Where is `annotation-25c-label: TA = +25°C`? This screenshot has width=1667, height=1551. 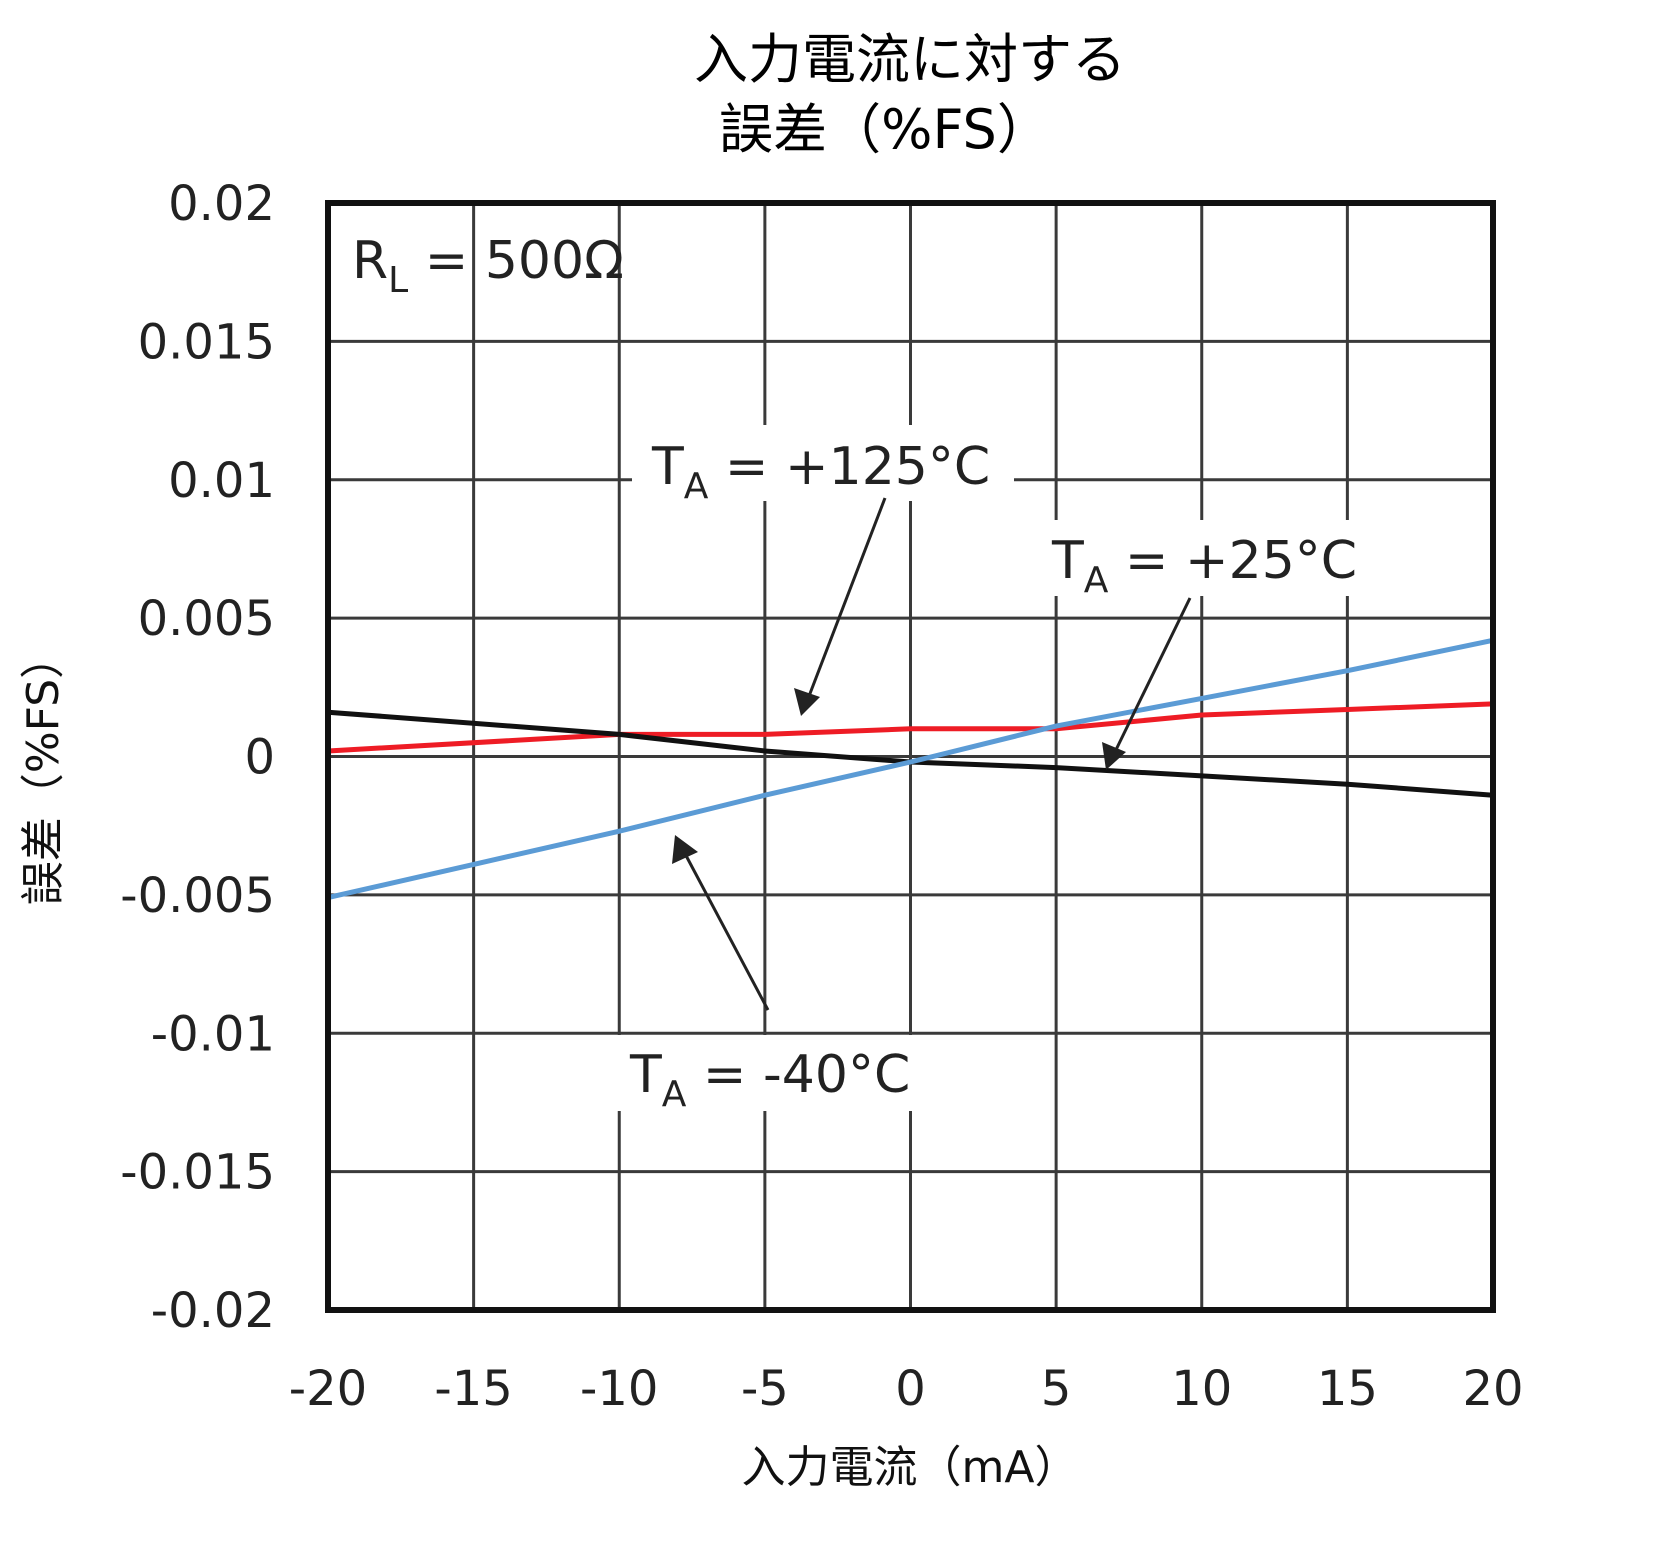 annotation-25c-label: TA = +25°C is located at coordinates (1204, 566).